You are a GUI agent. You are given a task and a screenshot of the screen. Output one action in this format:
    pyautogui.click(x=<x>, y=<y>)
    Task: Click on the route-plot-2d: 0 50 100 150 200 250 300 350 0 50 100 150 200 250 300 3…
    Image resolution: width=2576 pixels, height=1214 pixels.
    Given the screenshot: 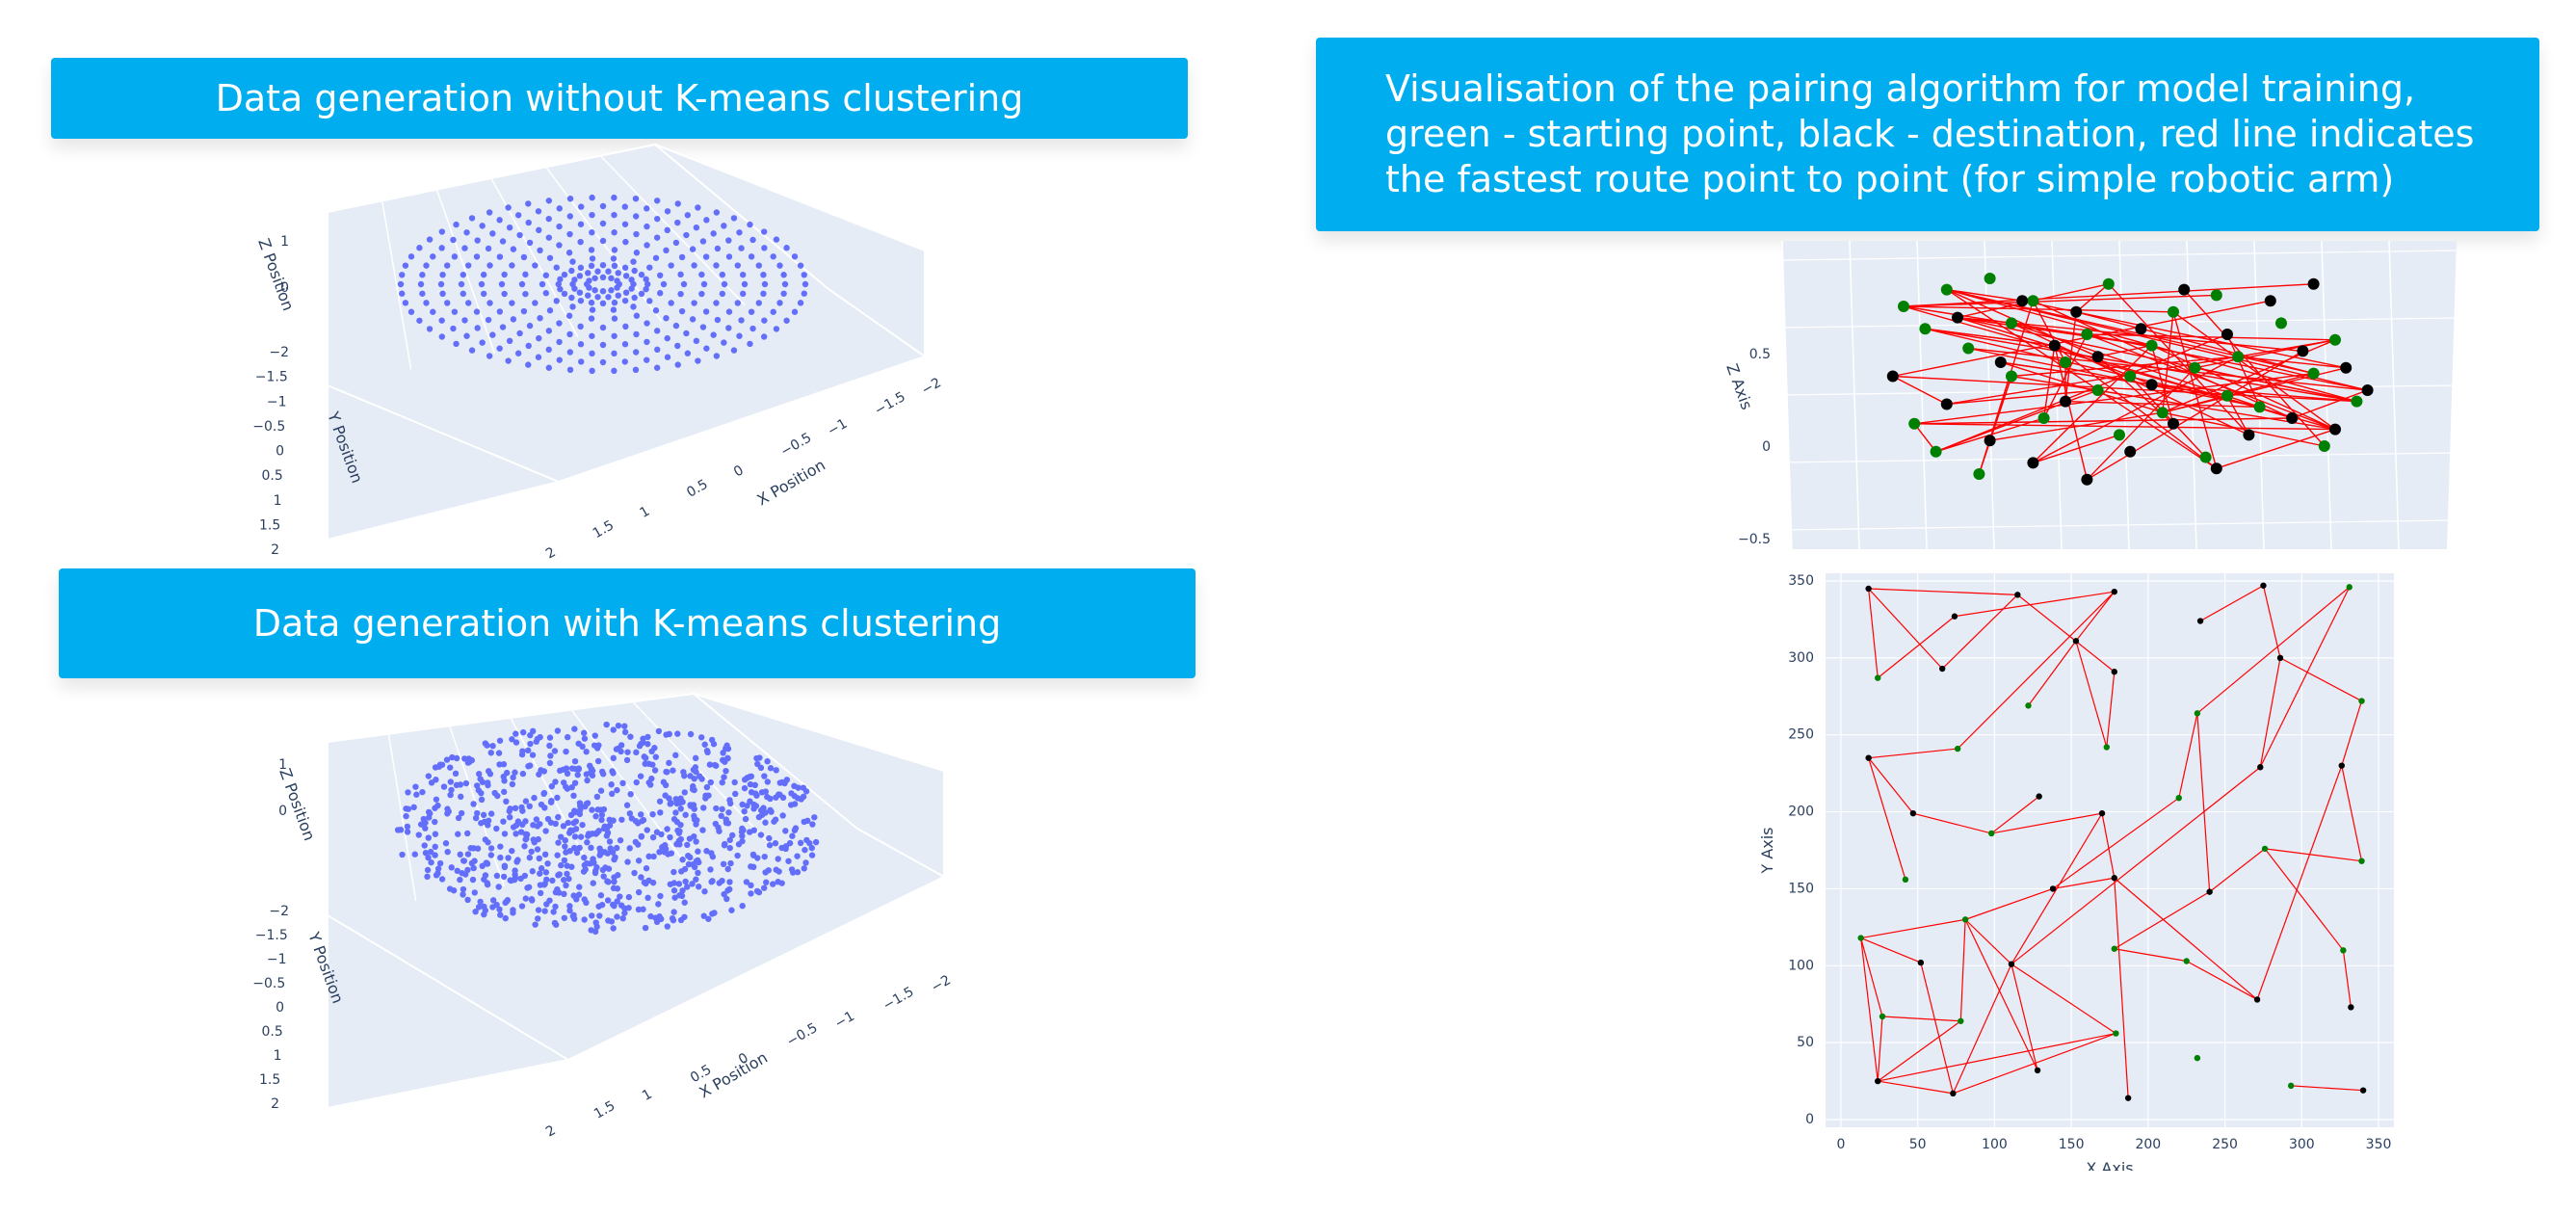 What is the action you would take?
    pyautogui.click(x=2085, y=870)
    